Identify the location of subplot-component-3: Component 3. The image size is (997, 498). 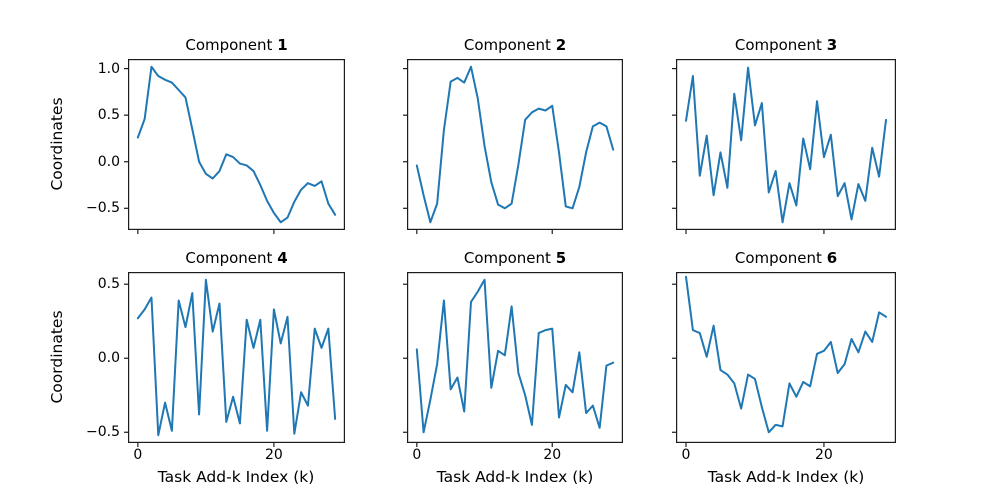
(784, 135).